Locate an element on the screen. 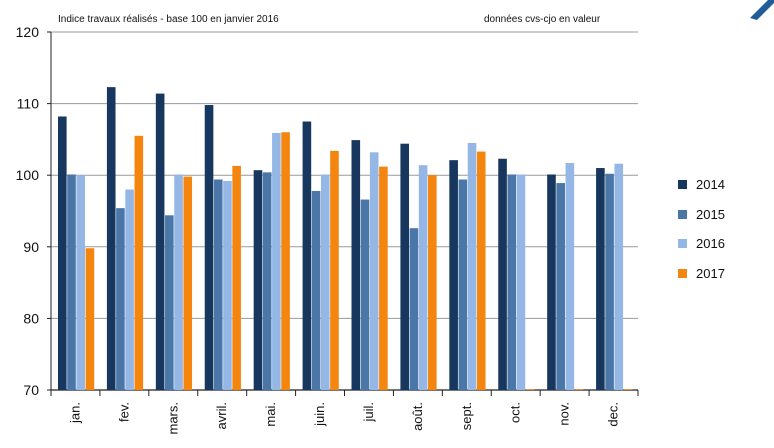  legend-label-2014: 2014 is located at coordinates (710, 185).